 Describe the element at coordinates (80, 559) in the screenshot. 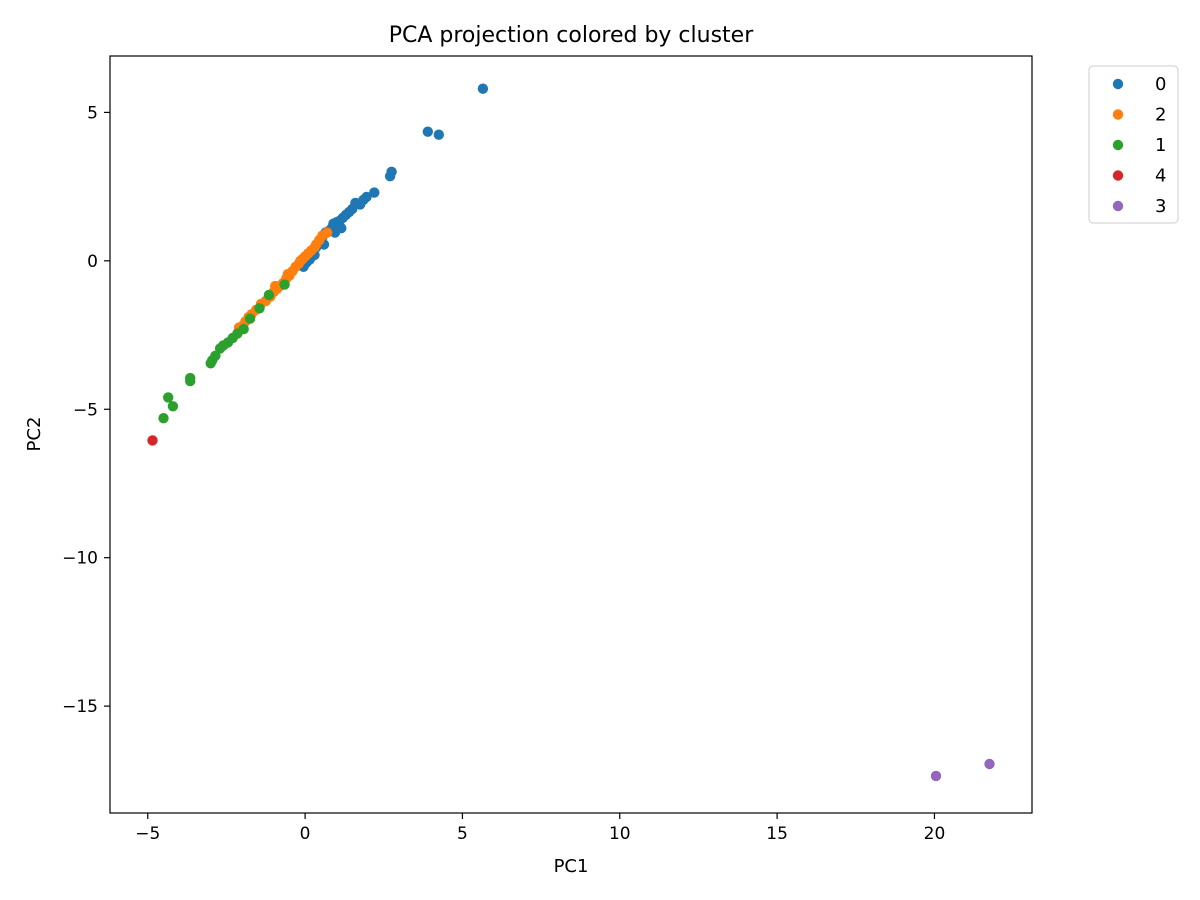

I see `y-tick-label: −10` at that location.